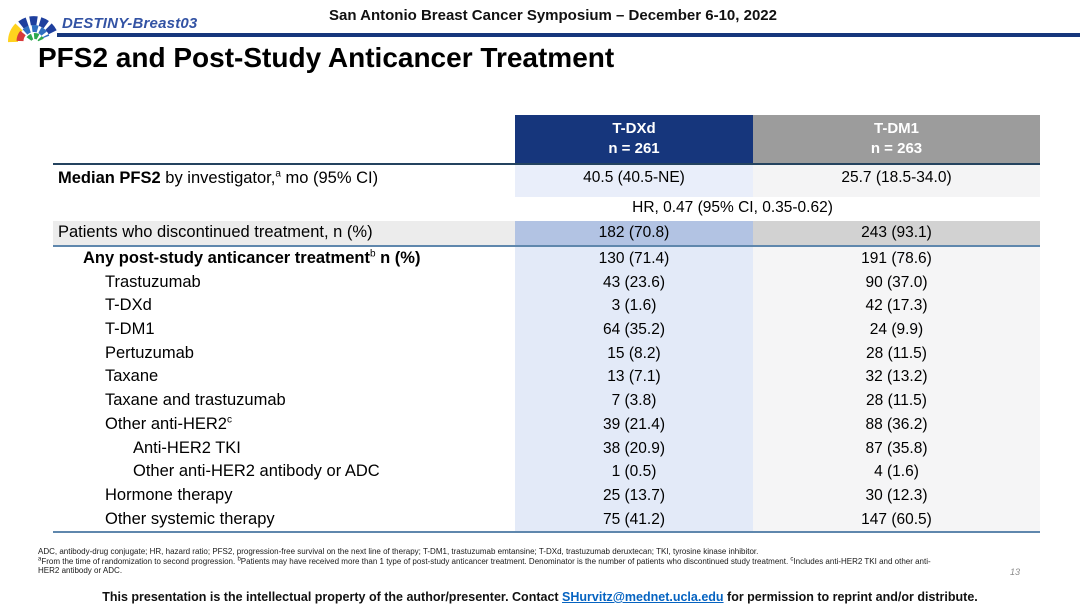 The width and height of the screenshot is (1080, 615). I want to click on page-title: PFS2 and Post-Study Anticancer Treatment, so click(326, 57).